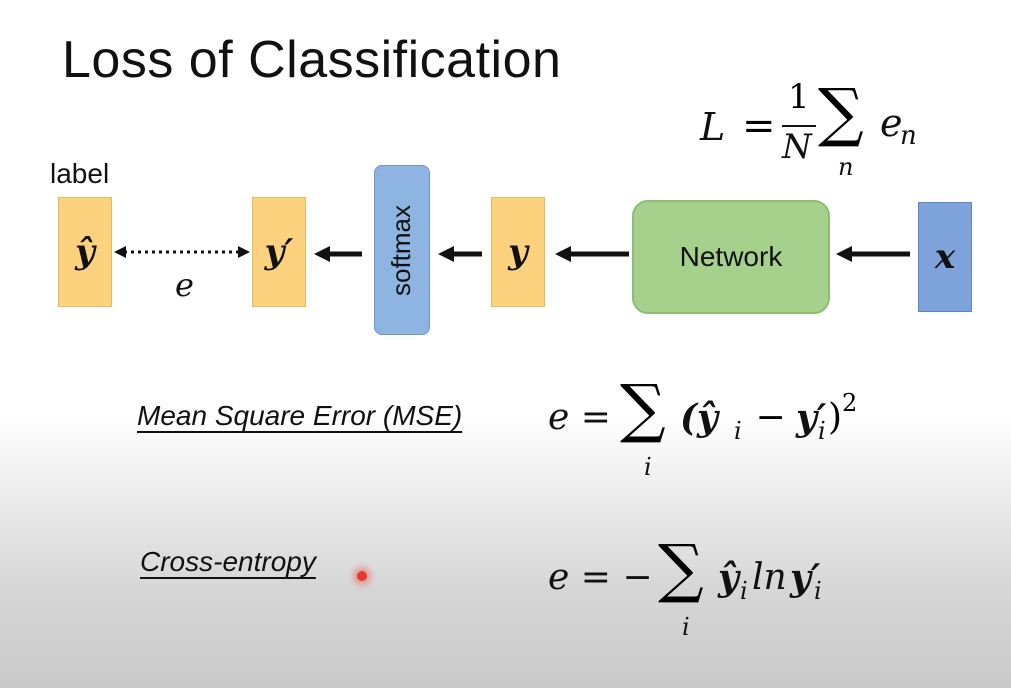  I want to click on label-text: label, so click(80, 173).